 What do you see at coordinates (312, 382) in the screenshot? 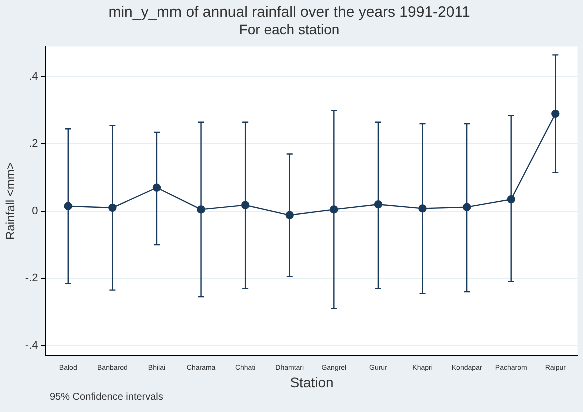
I see `x-axis-title: Station` at bounding box center [312, 382].